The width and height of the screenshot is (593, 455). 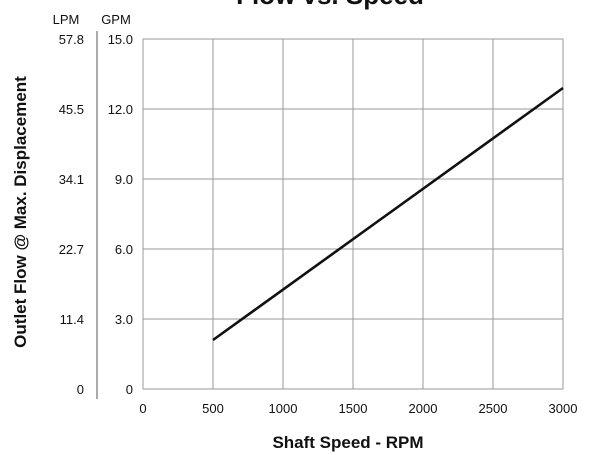 What do you see at coordinates (71, 39) in the screenshot?
I see `y-tick-label-lpm: 57.8` at bounding box center [71, 39].